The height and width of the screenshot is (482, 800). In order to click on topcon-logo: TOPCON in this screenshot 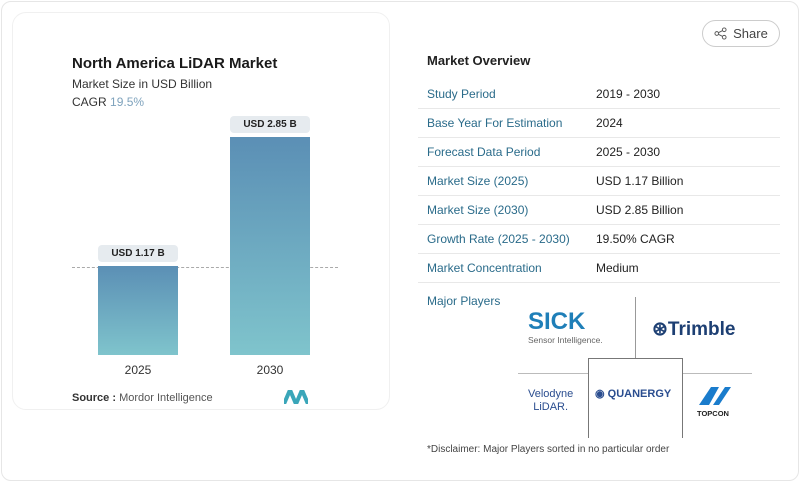, I will do `click(713, 413)`.